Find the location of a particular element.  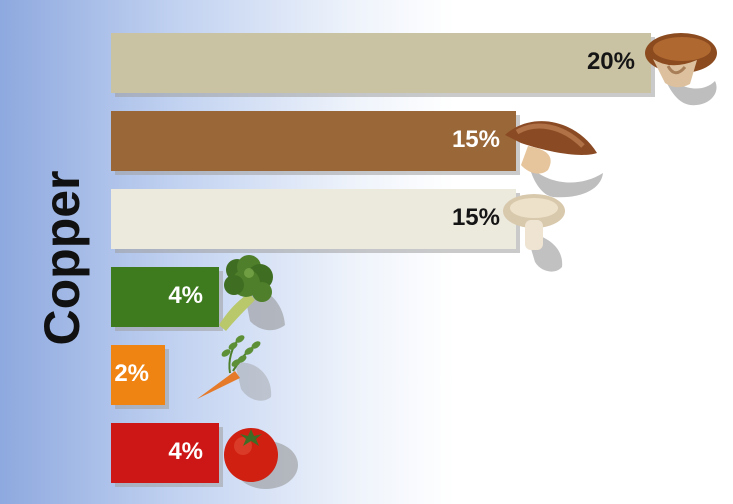

bar-group: 20% is located at coordinates (414, 69).